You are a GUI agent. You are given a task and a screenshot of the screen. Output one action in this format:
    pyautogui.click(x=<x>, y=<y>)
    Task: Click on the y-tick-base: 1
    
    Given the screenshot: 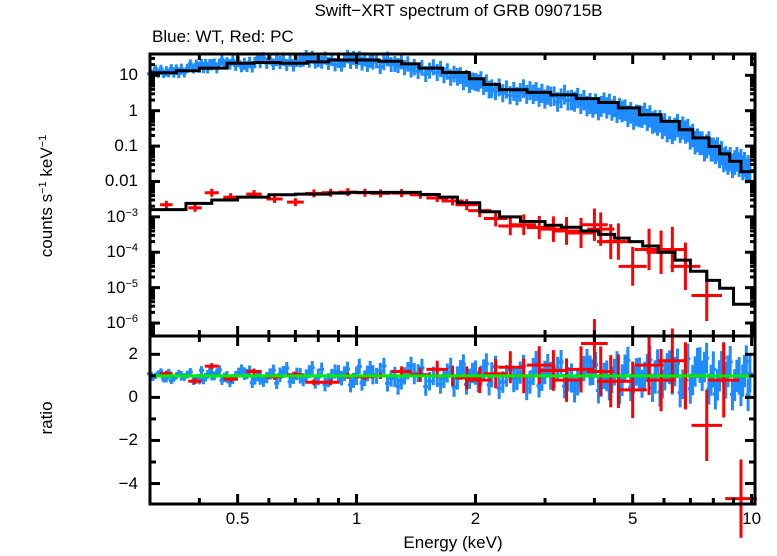 What is the action you would take?
    pyautogui.click(x=133, y=110)
    